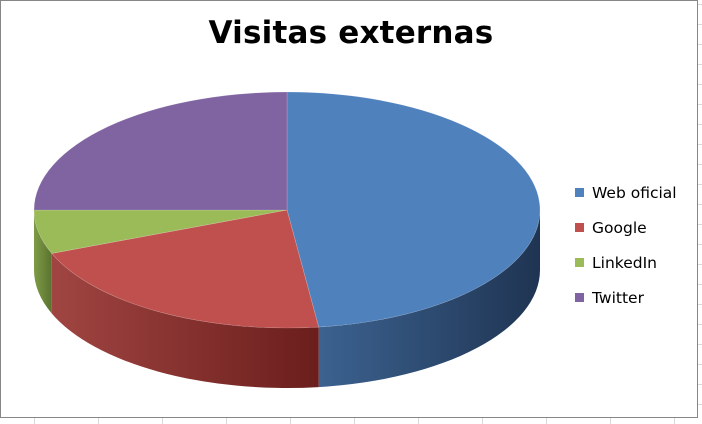 The width and height of the screenshot is (702, 424). I want to click on chart-title: Visitas externas, so click(351, 33).